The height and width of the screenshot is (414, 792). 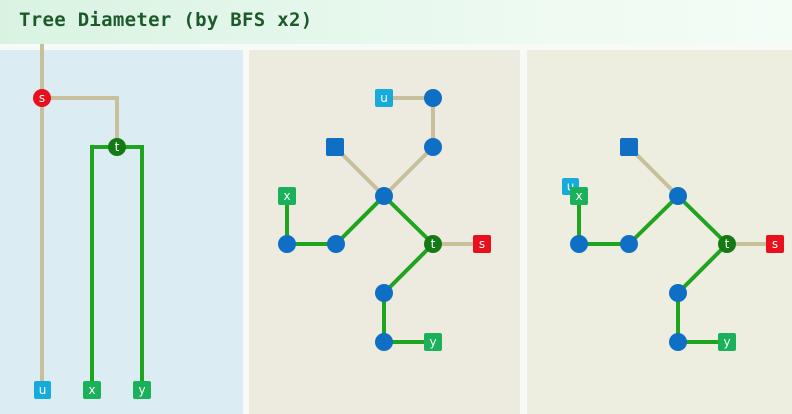 What do you see at coordinates (166, 20) in the screenshot?
I see `page-title: Tree Diameter (by BFS x2)` at bounding box center [166, 20].